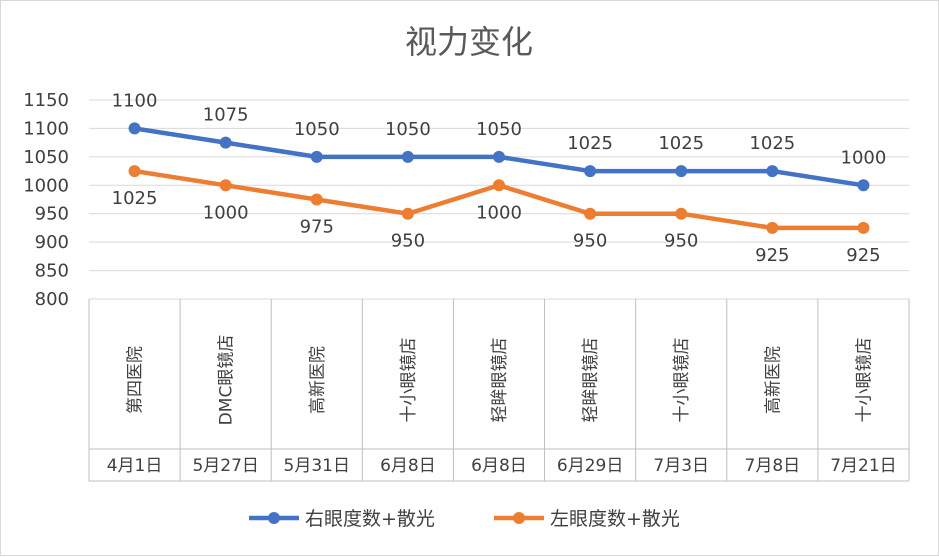 This screenshot has width=939, height=557. What do you see at coordinates (227, 380) in the screenshot?
I see `category-label: DMC眼镜店` at bounding box center [227, 380].